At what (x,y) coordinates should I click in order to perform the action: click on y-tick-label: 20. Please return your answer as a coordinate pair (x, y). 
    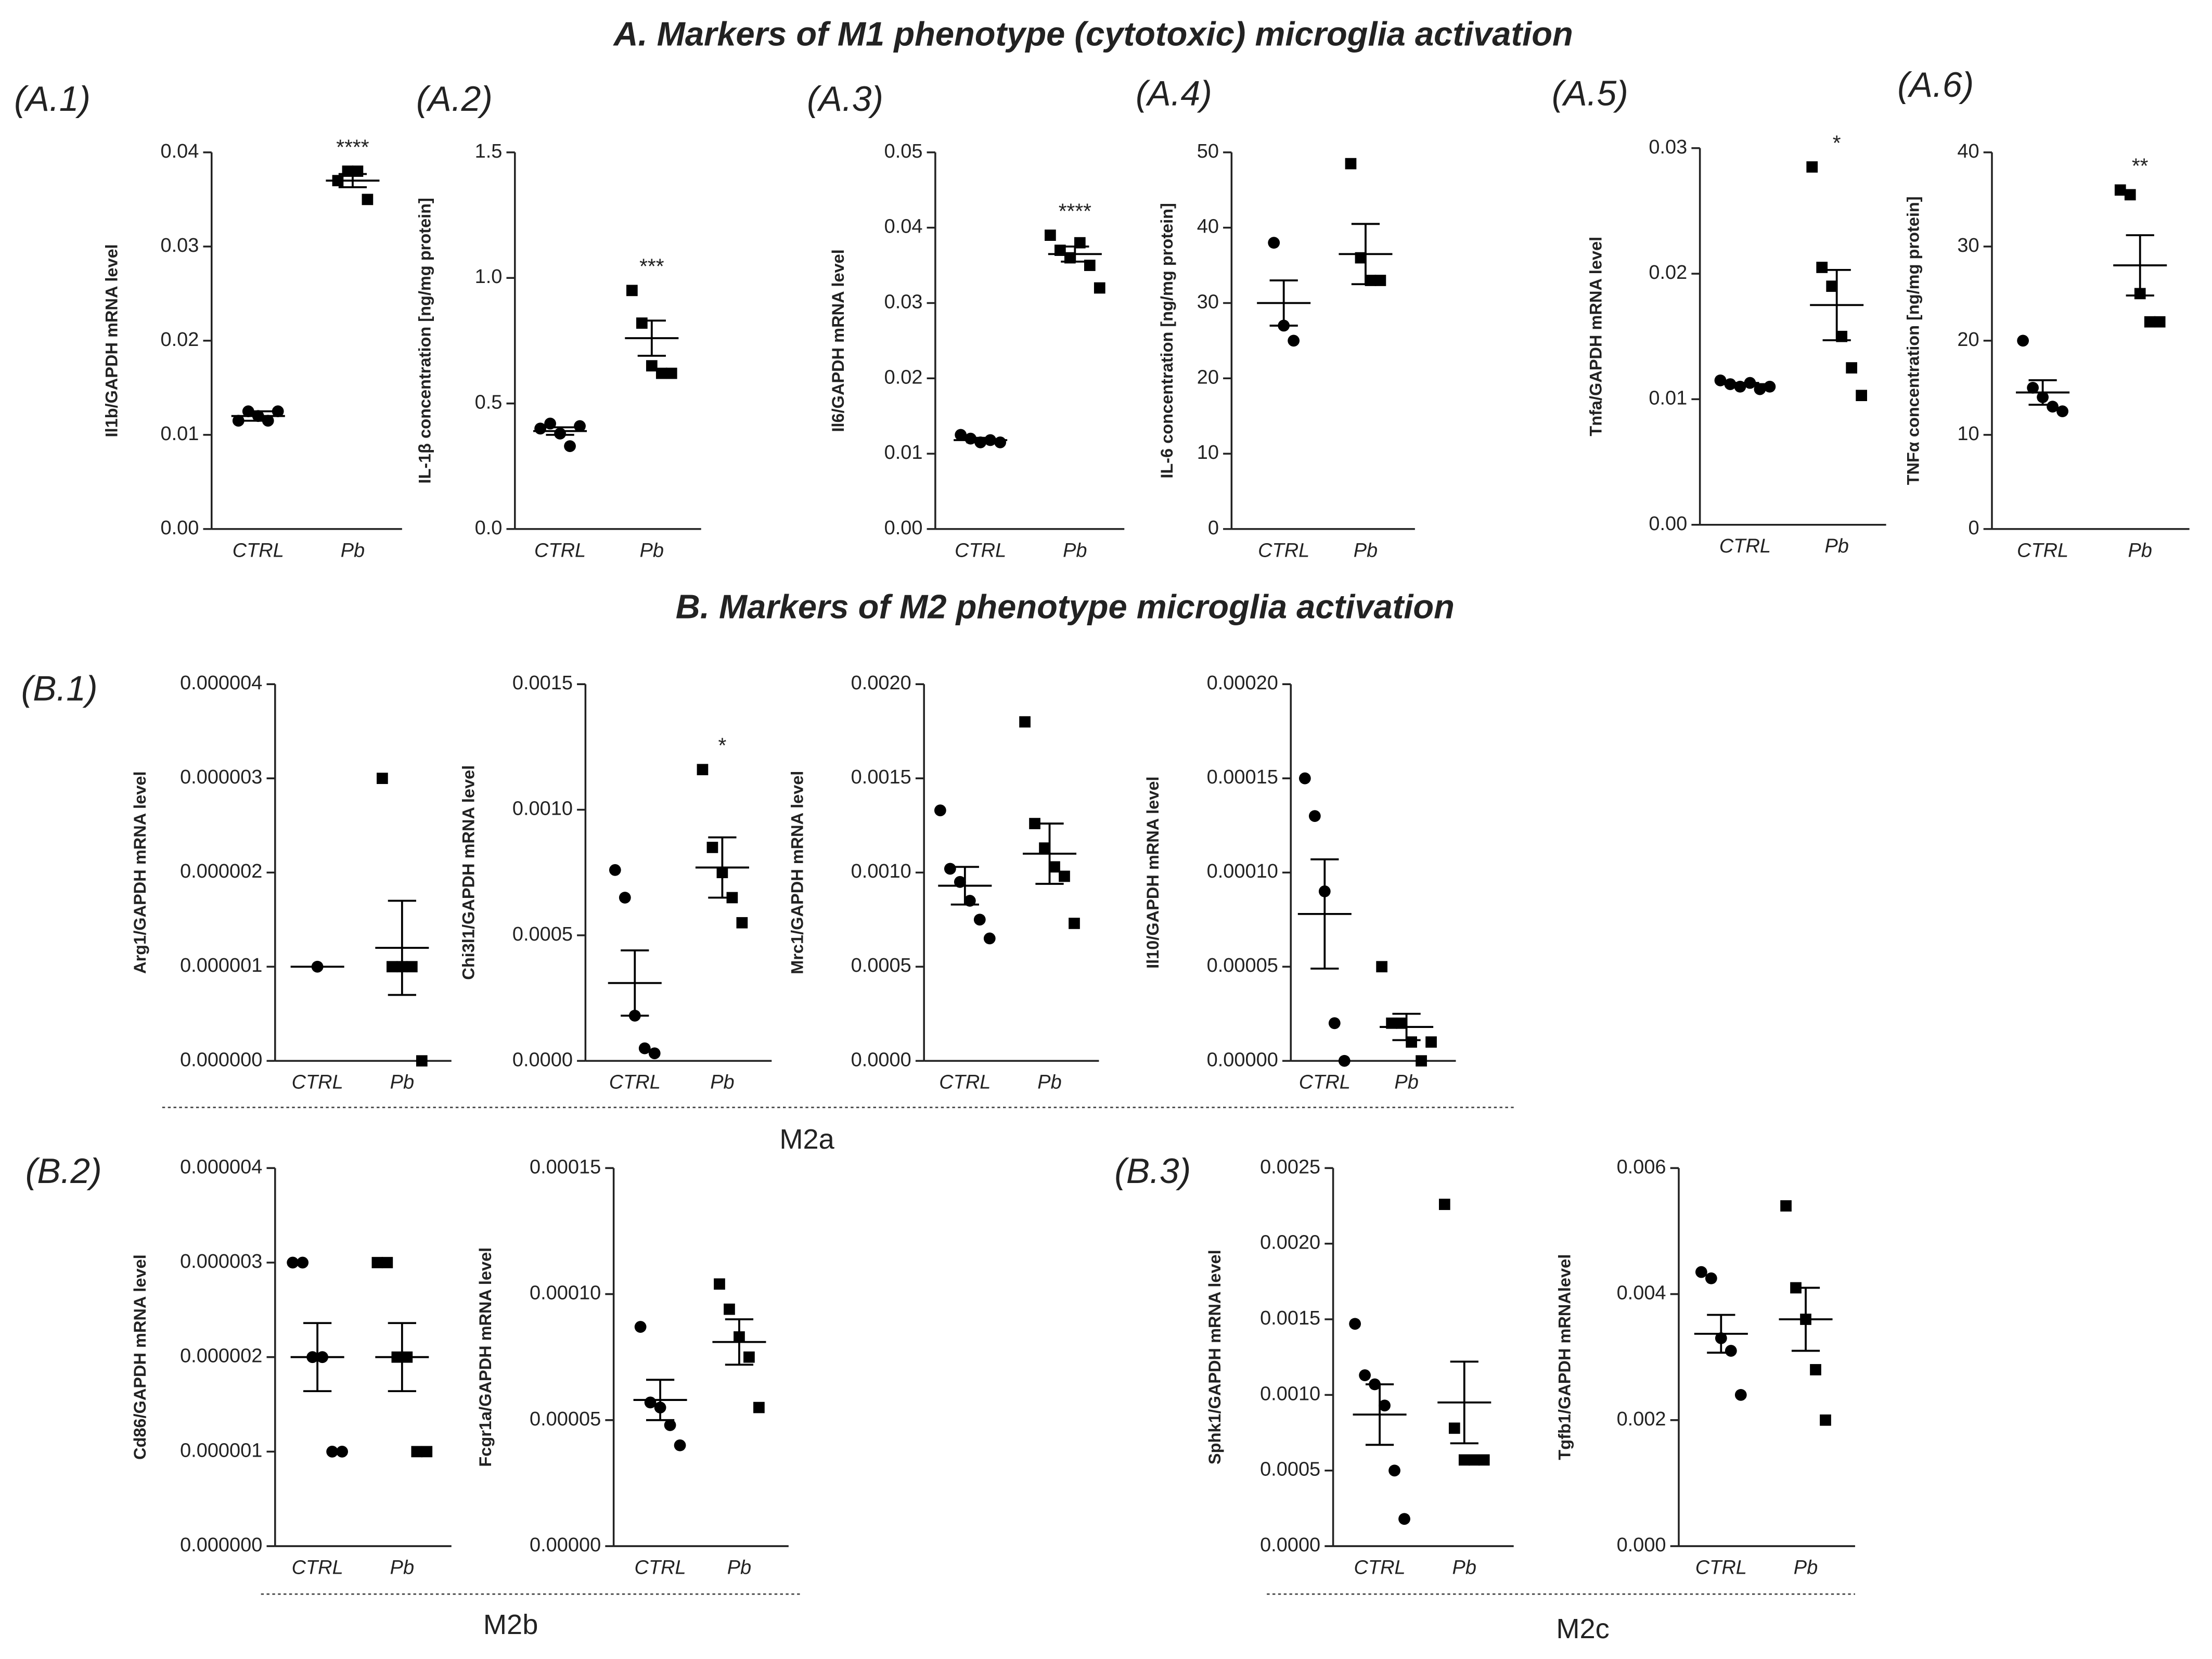
    Looking at the image, I should click on (1208, 377).